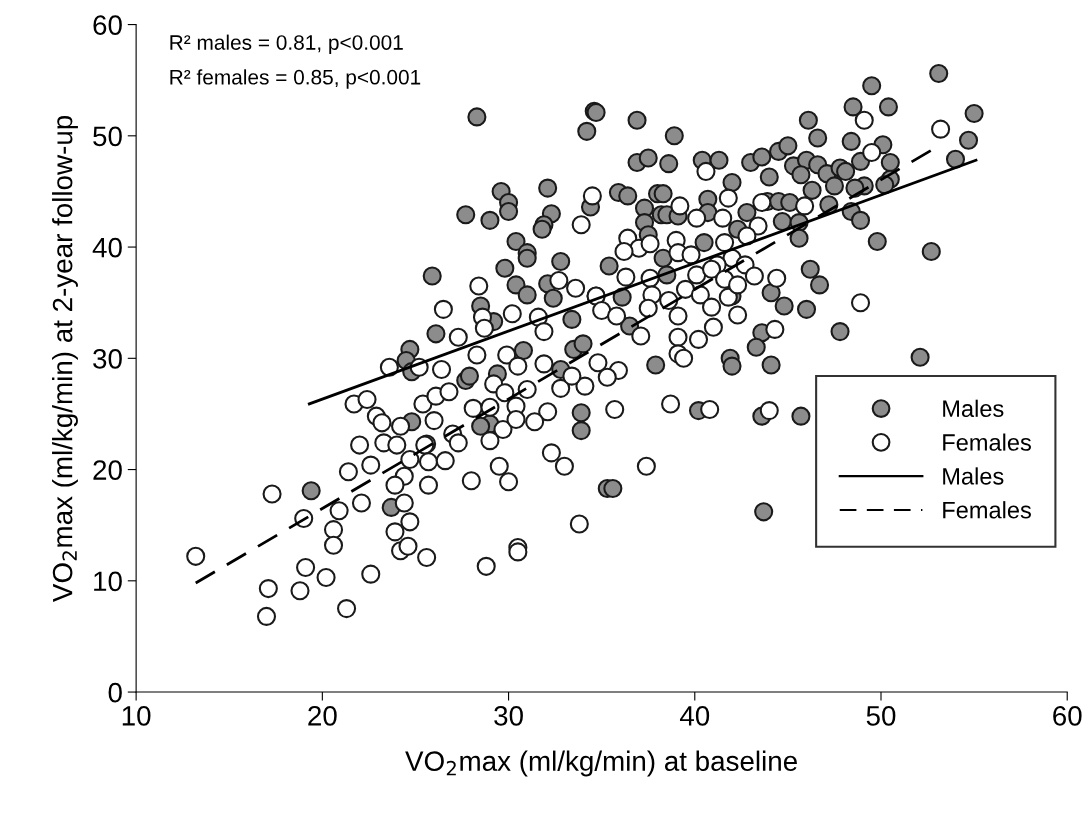 This screenshot has width=1089, height=819. What do you see at coordinates (601, 763) in the screenshot?
I see `x-axis-title: VO$_{2}$max (ml/kg/min) at baseline` at bounding box center [601, 763].